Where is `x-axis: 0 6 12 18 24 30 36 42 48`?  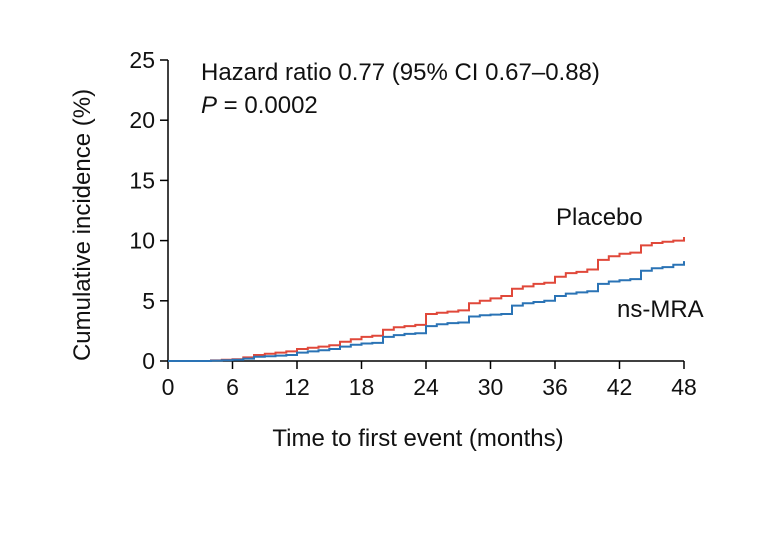
x-axis: 0 6 12 18 24 30 36 42 48 is located at coordinates (429, 380).